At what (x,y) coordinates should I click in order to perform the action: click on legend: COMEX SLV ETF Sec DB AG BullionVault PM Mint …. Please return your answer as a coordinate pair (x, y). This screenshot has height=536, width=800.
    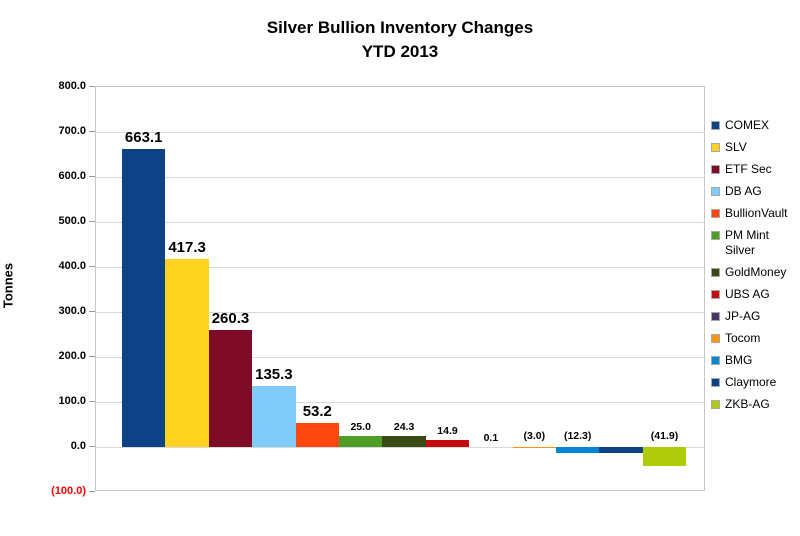
    Looking at the image, I should click on (754, 268).